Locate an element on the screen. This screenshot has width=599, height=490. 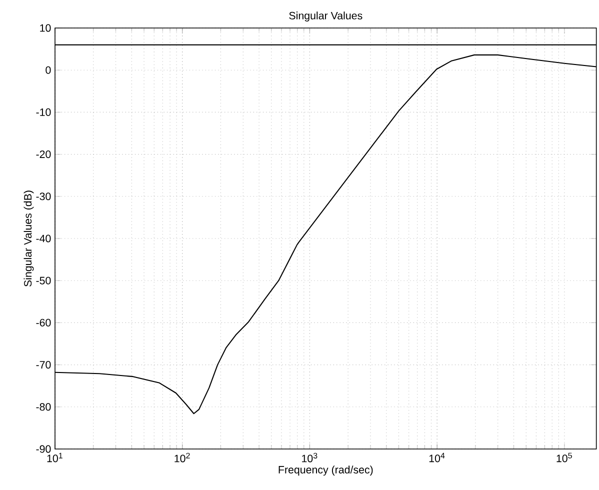
x-tick-label: 10$^{3}$ is located at coordinates (310, 457).